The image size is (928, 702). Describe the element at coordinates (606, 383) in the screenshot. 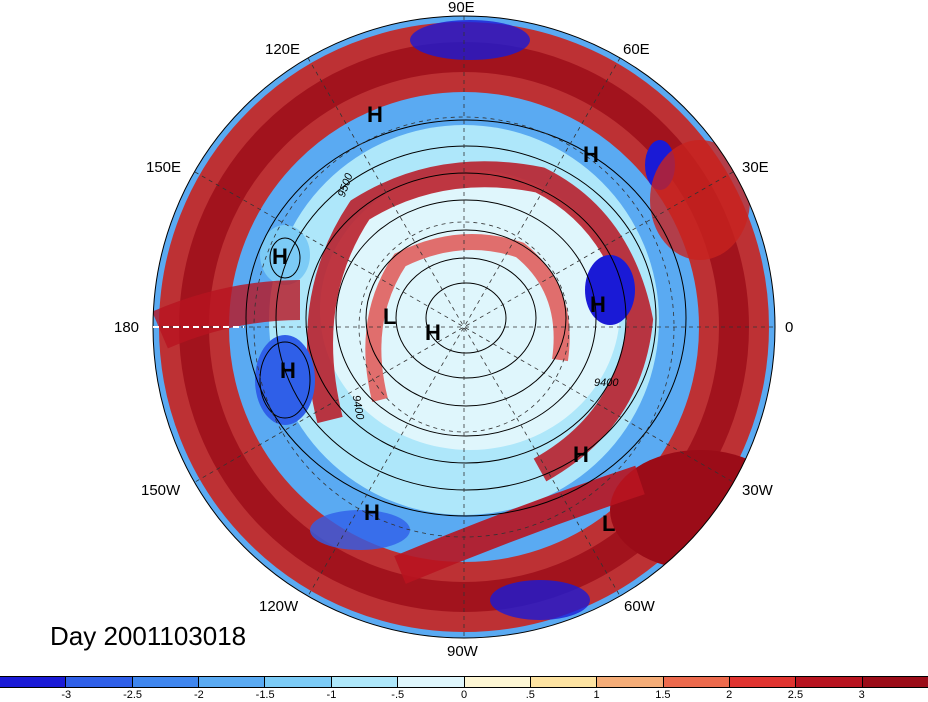

I see `contour-label: 9400` at that location.